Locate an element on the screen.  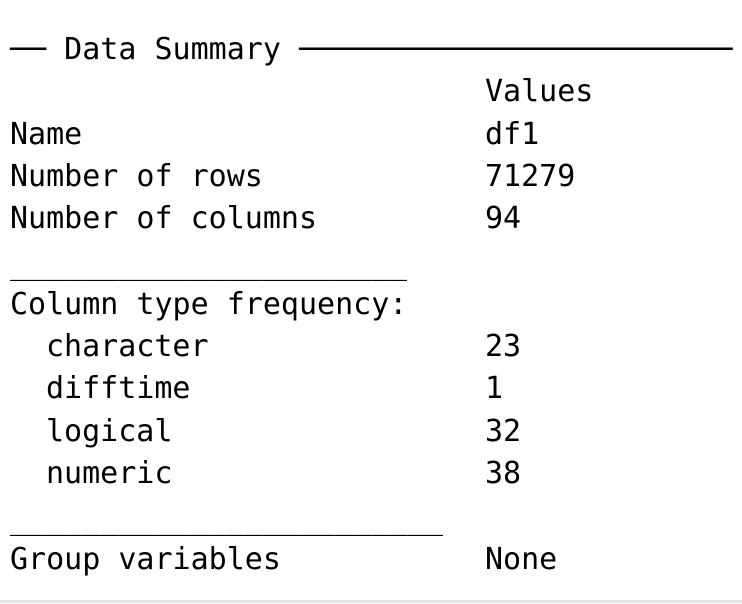
summary-value: 71279 is located at coordinates (530, 176).